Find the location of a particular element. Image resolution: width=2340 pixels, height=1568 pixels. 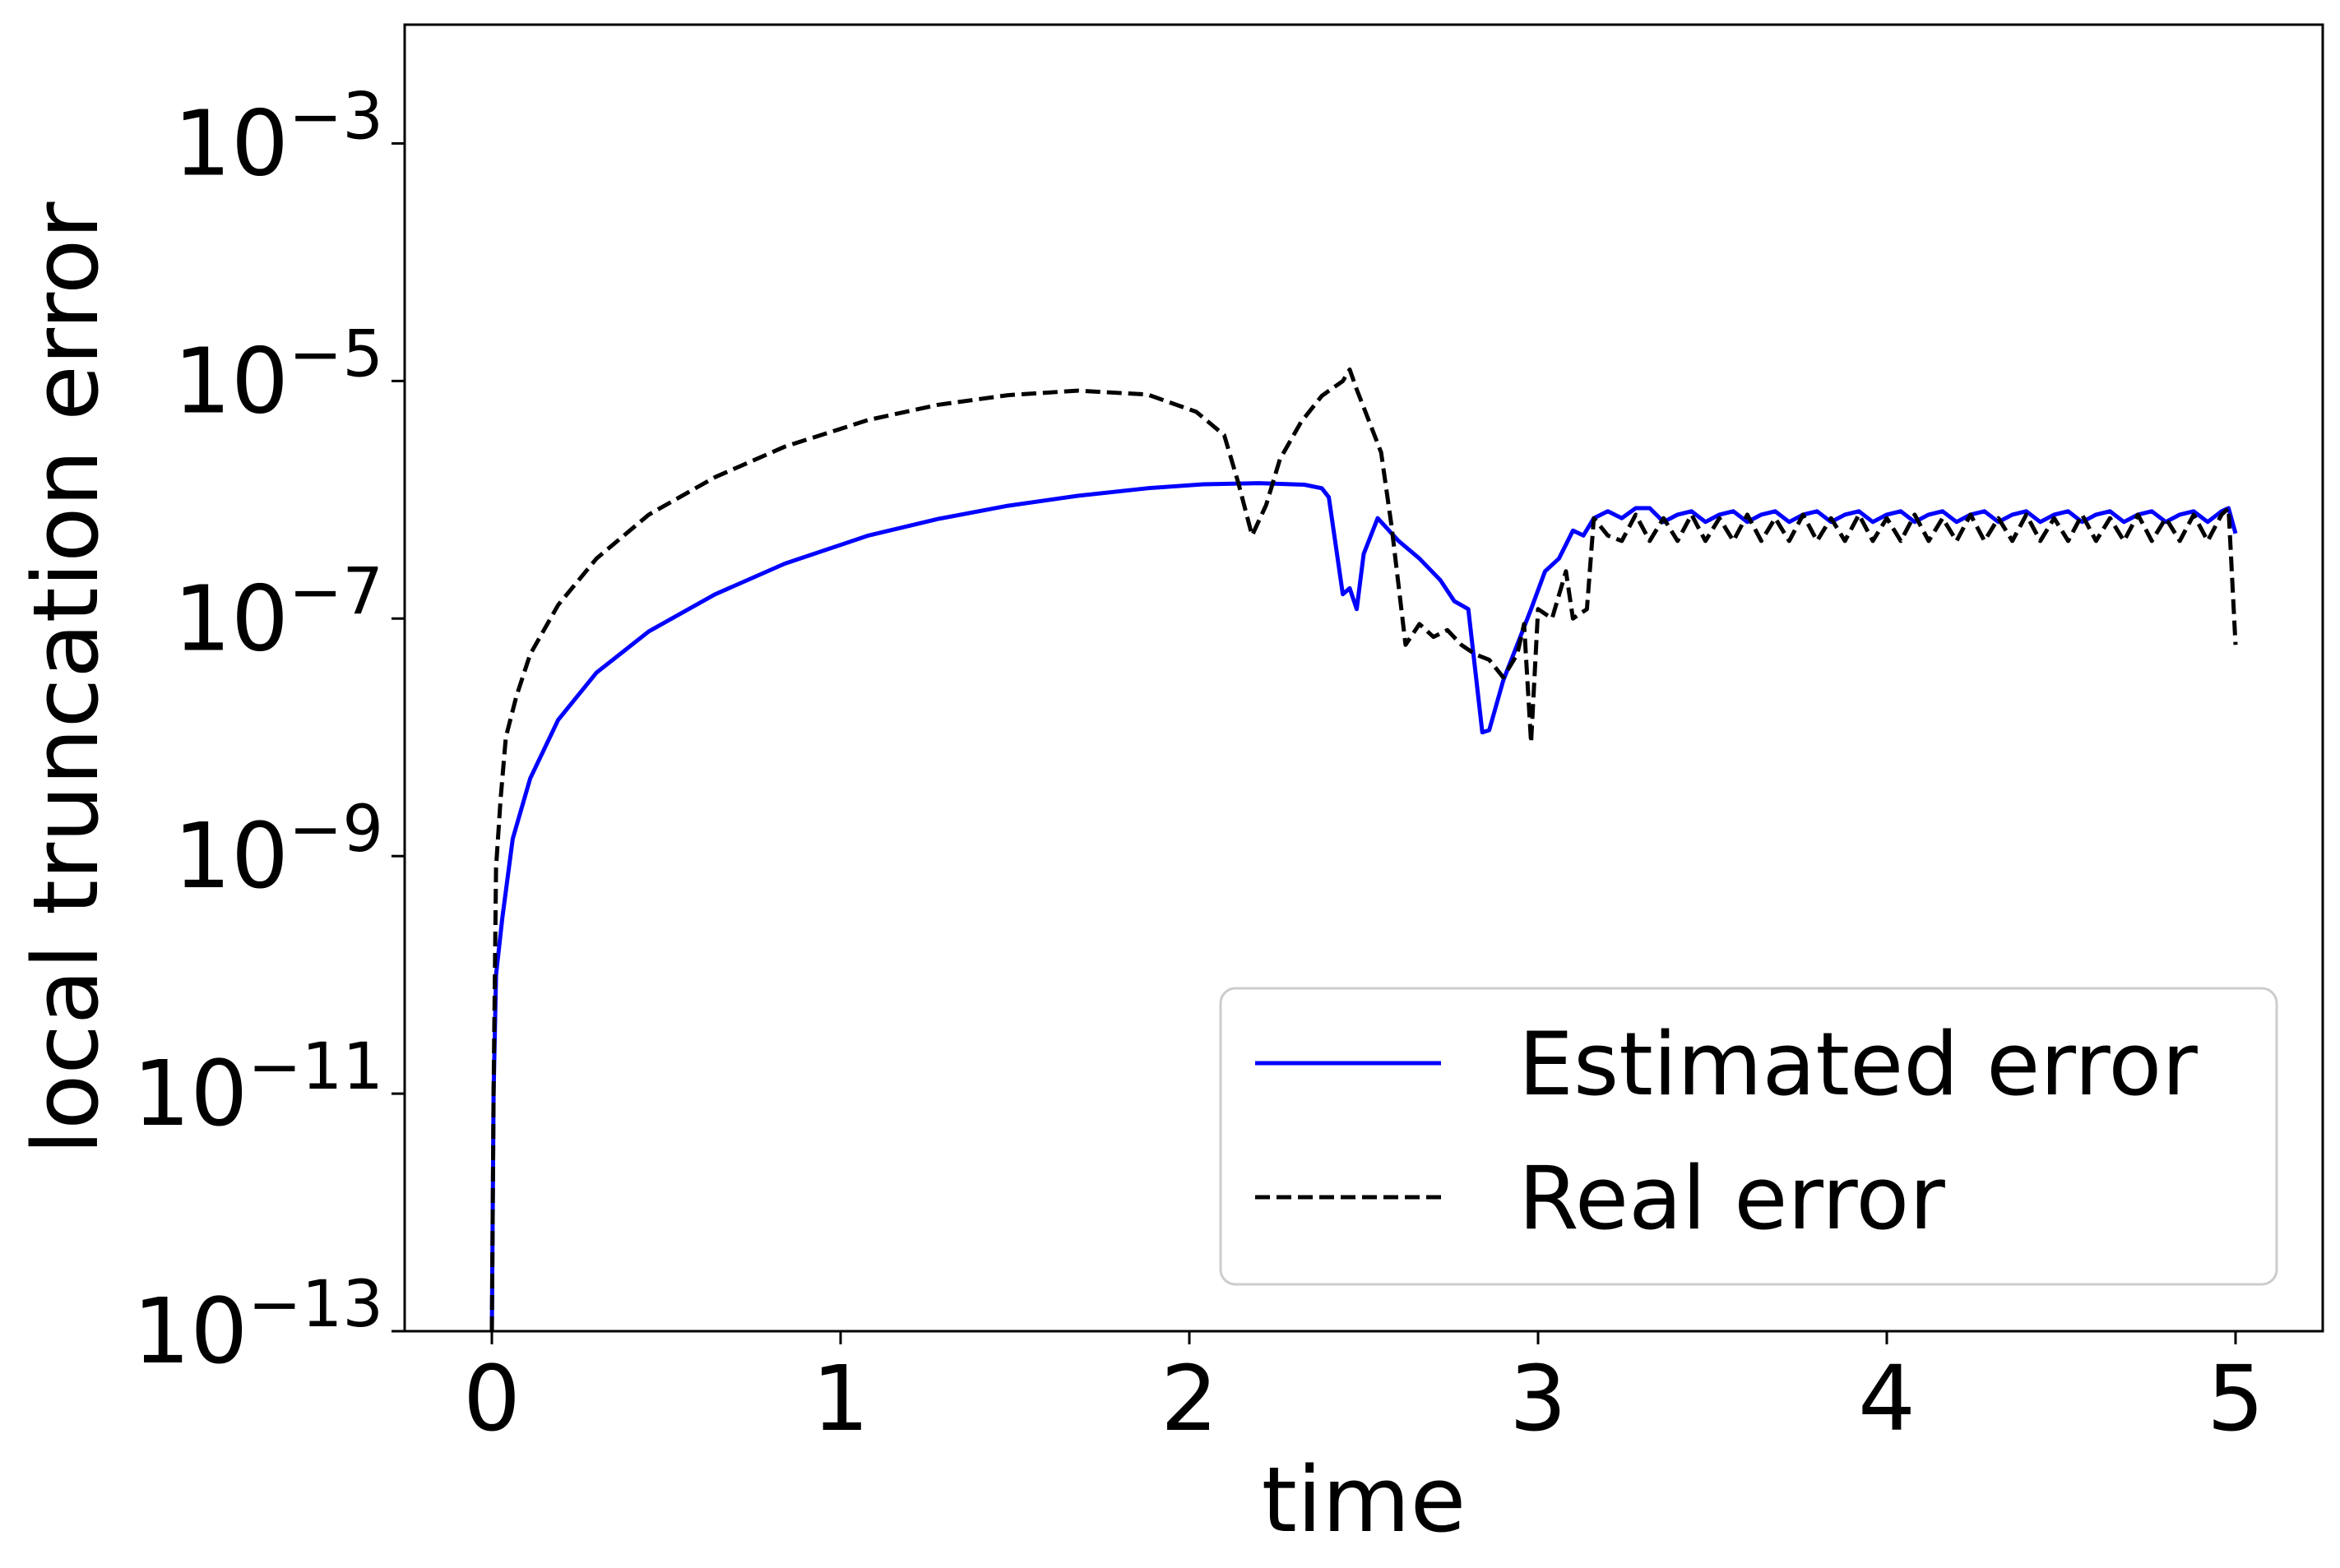

x-axis: 0 1 2 3 4 5 is located at coordinates (1363, 1391).